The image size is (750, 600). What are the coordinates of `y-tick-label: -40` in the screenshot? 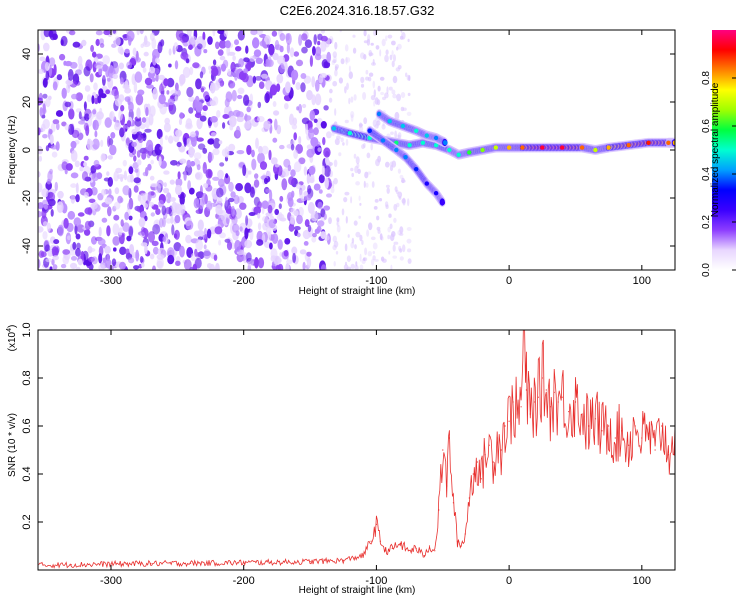 It's located at (27, 246).